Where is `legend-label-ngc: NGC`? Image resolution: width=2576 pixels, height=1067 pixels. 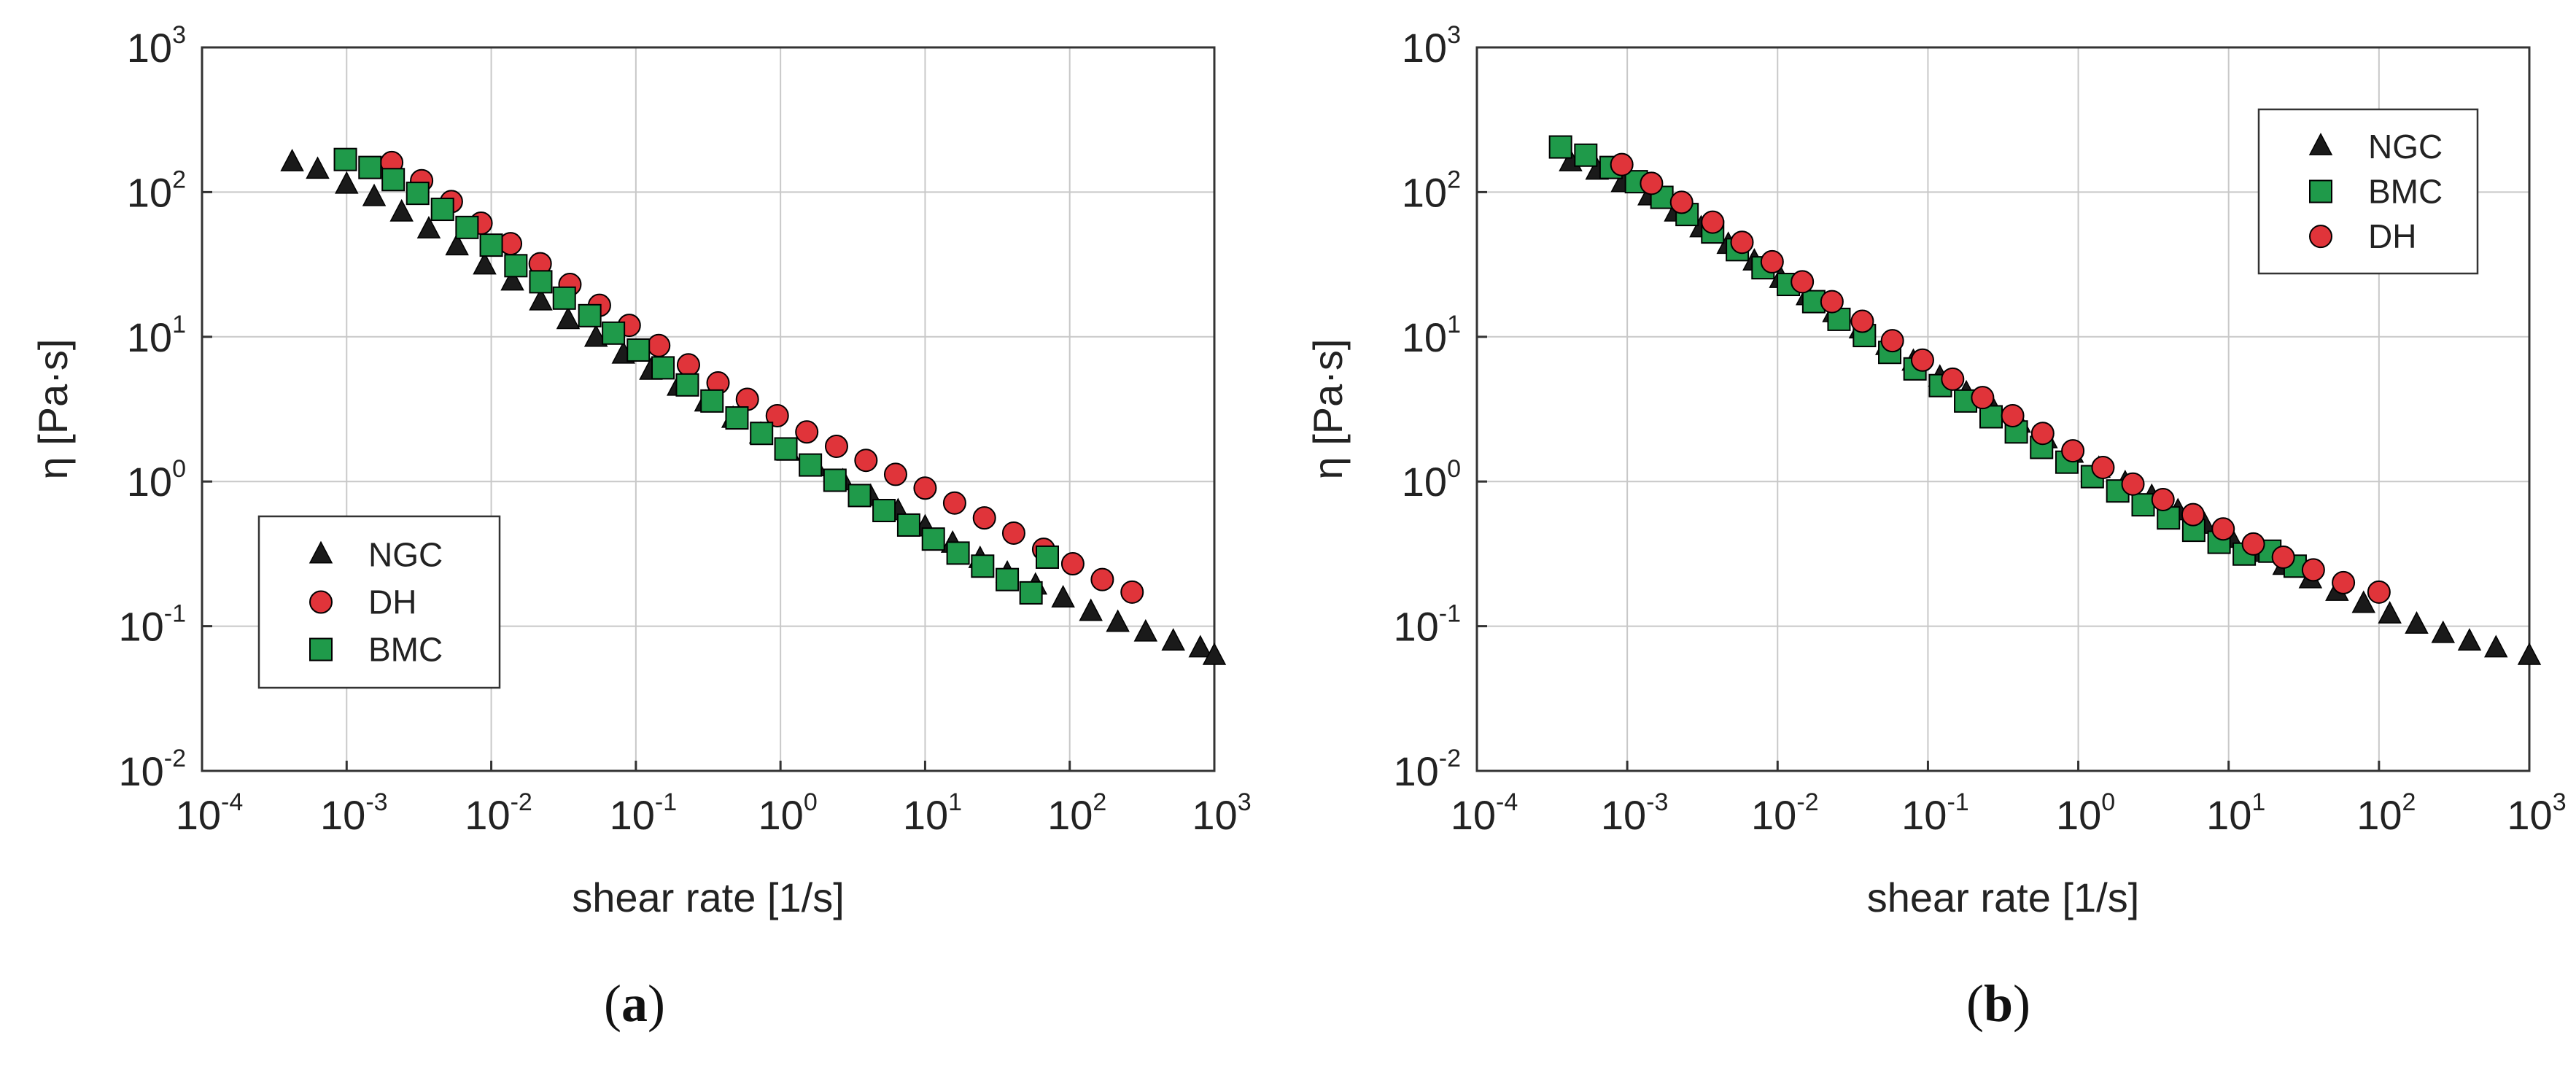 legend-label-ngc: NGC is located at coordinates (2406, 147).